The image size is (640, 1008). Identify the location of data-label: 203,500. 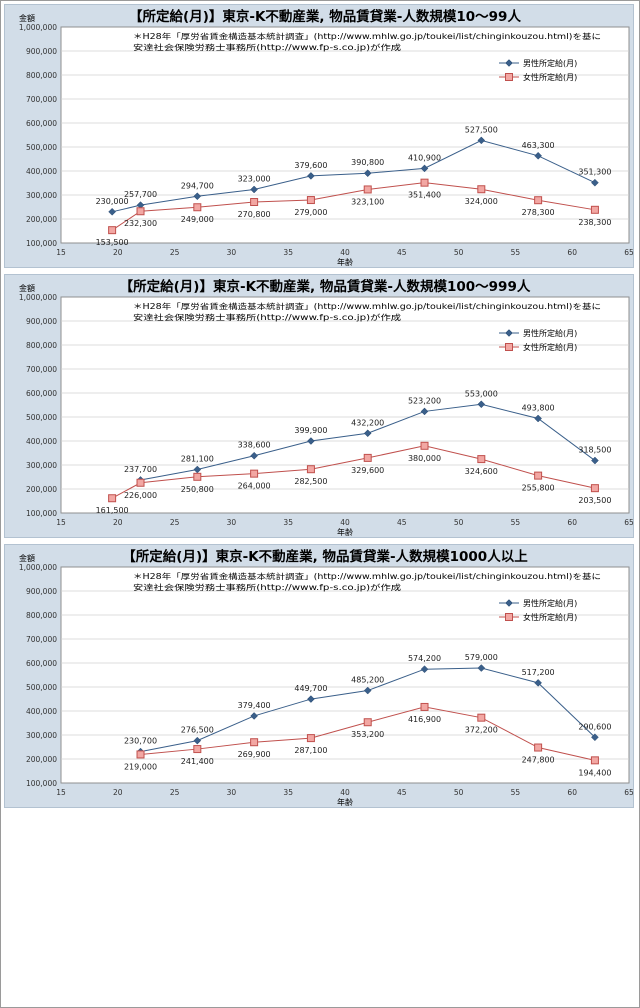
(594, 500).